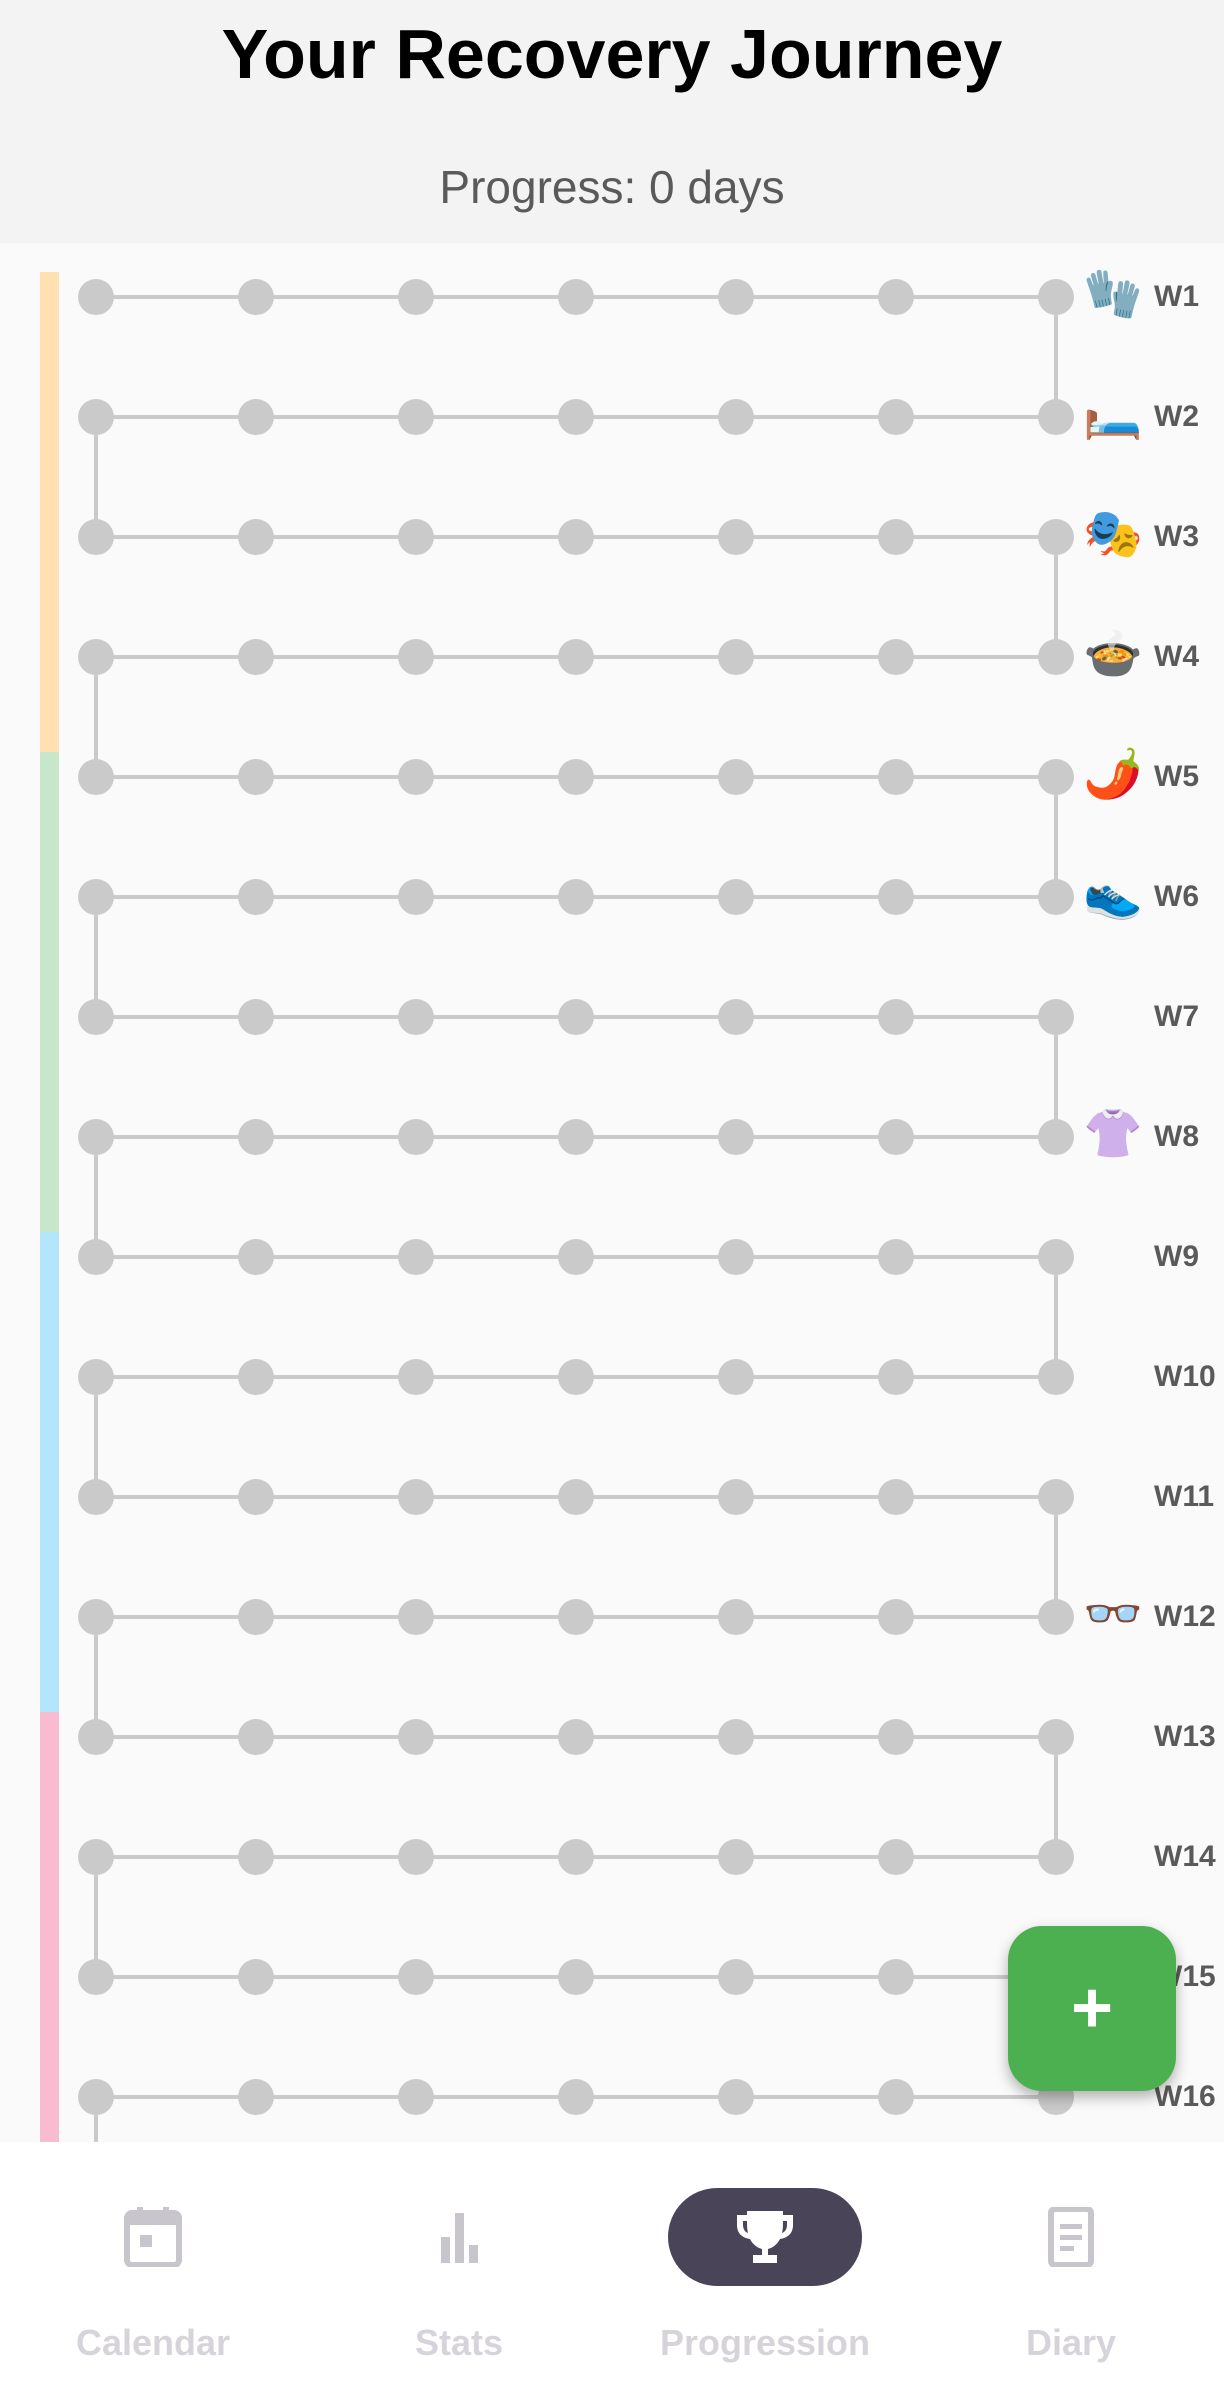  Describe the element at coordinates (765, 2271) in the screenshot. I see `nav-item-progression: Progression` at that location.